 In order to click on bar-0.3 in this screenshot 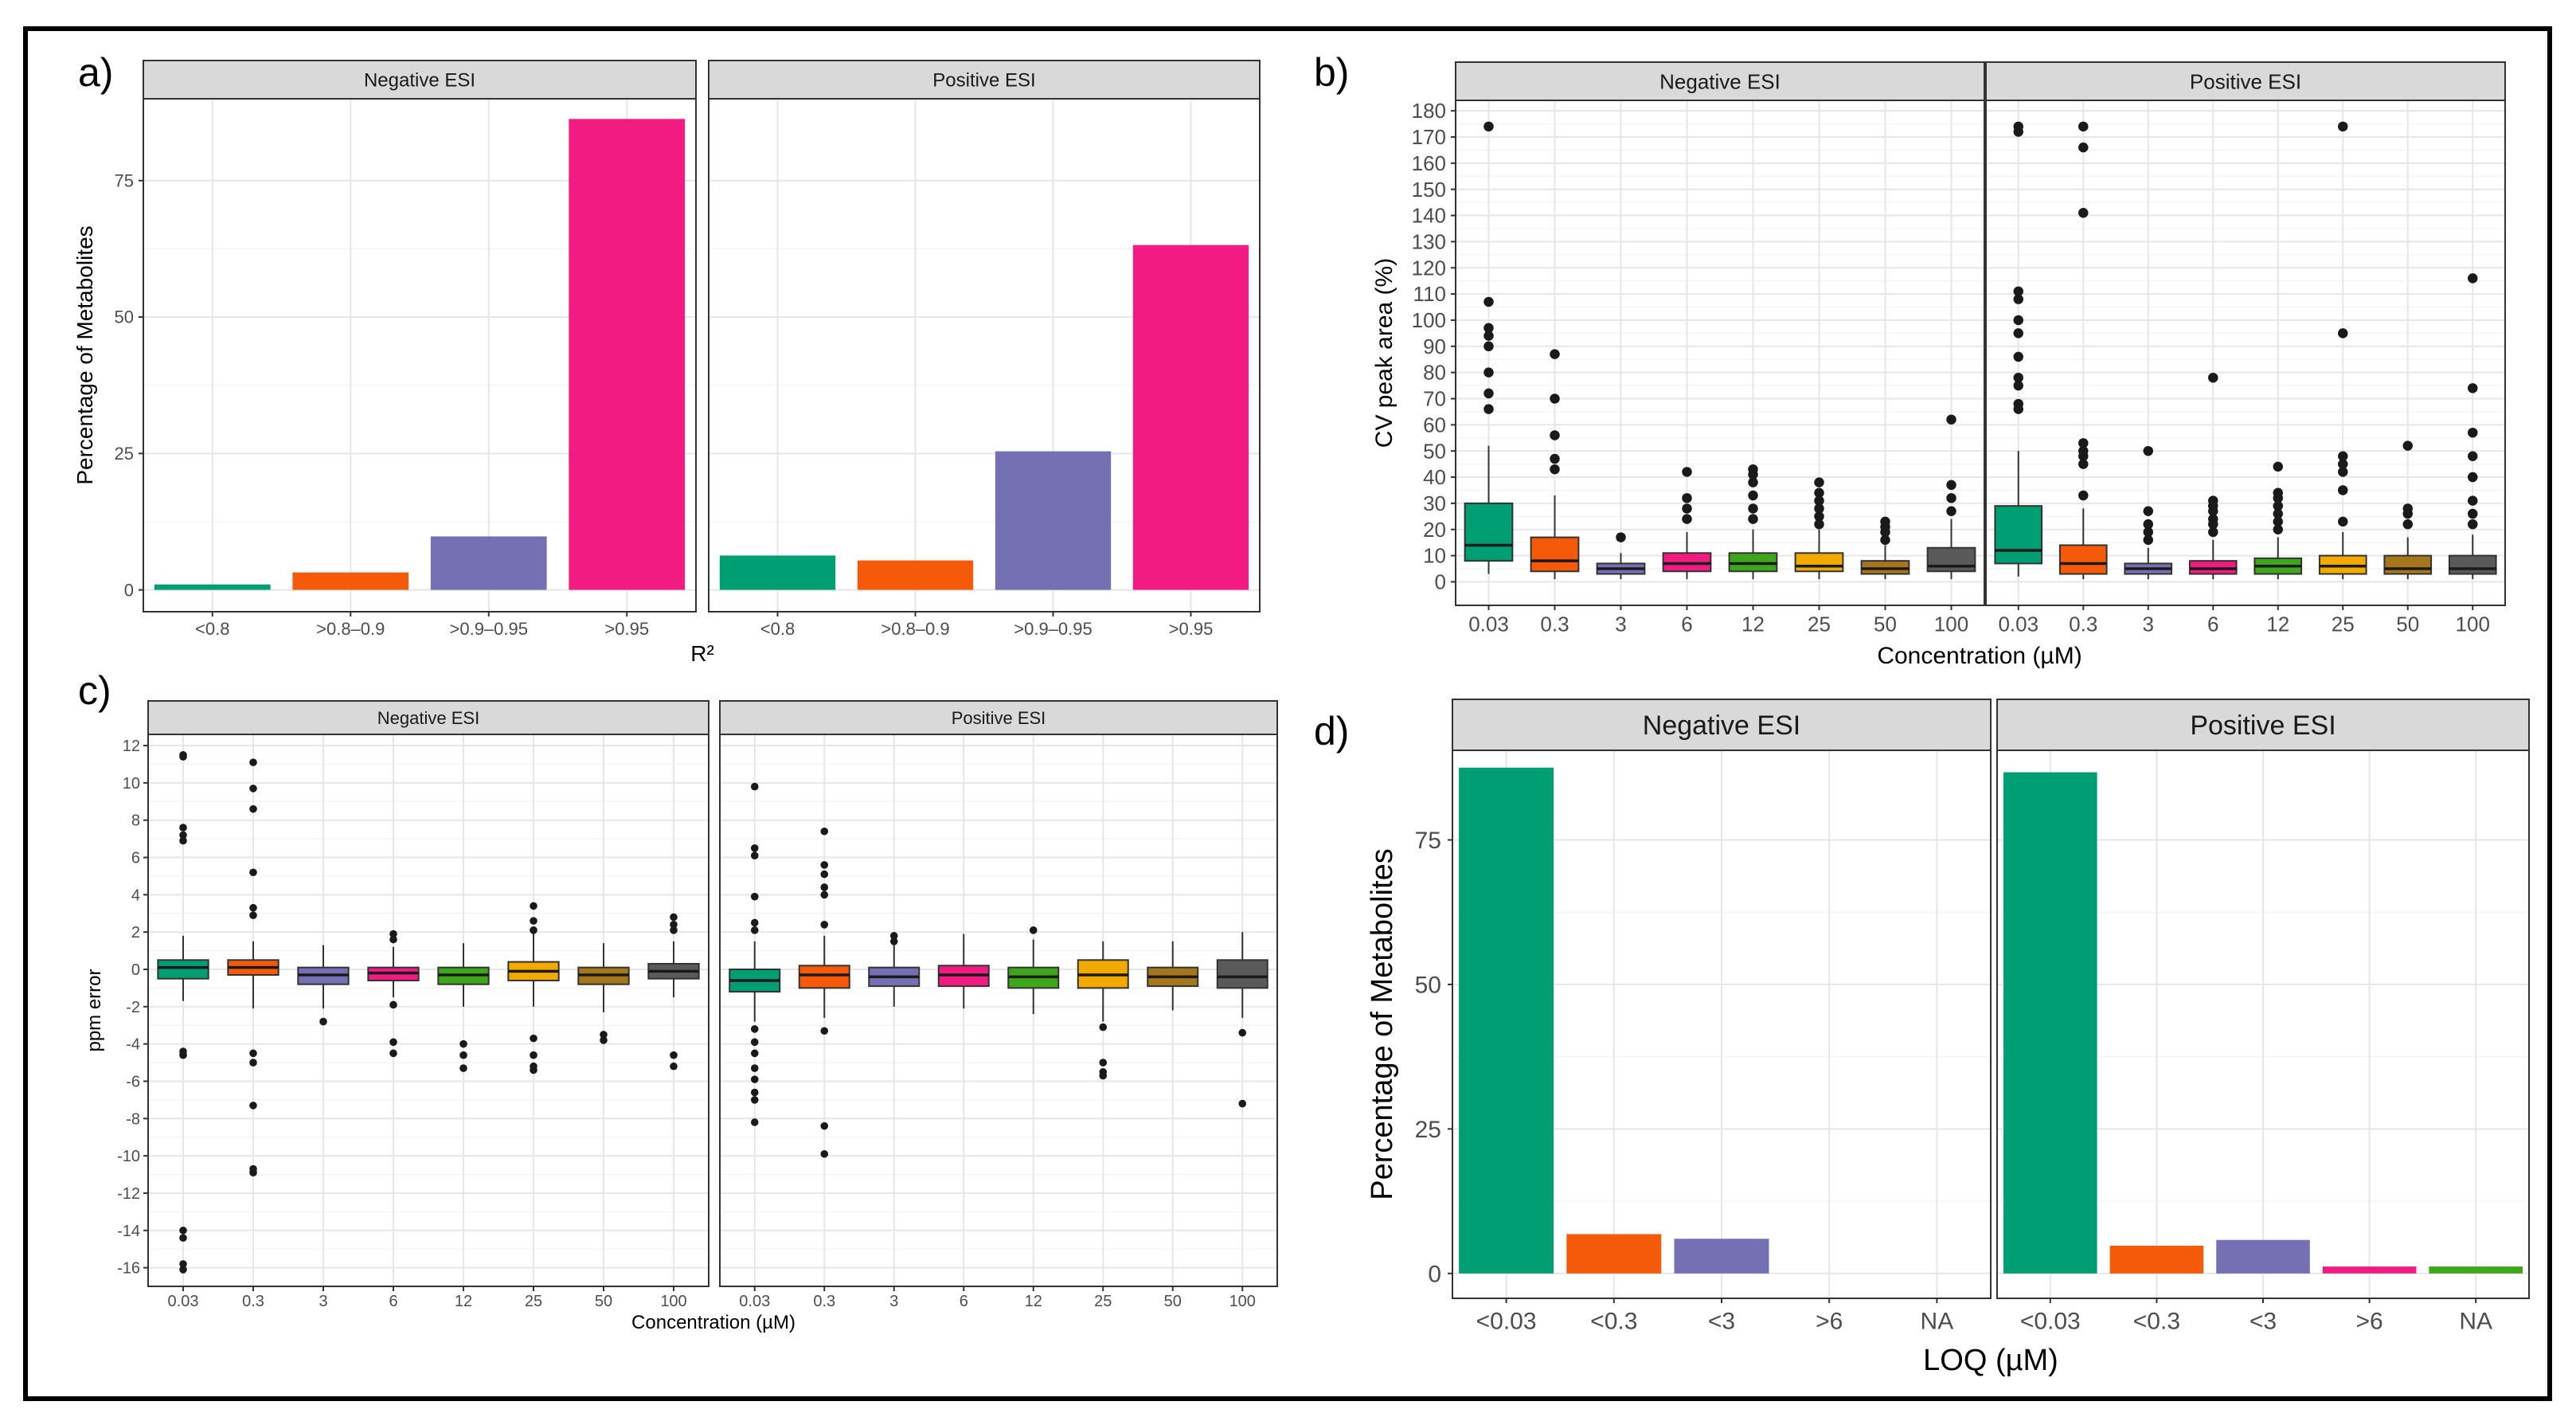, I will do `click(1614, 1254)`.